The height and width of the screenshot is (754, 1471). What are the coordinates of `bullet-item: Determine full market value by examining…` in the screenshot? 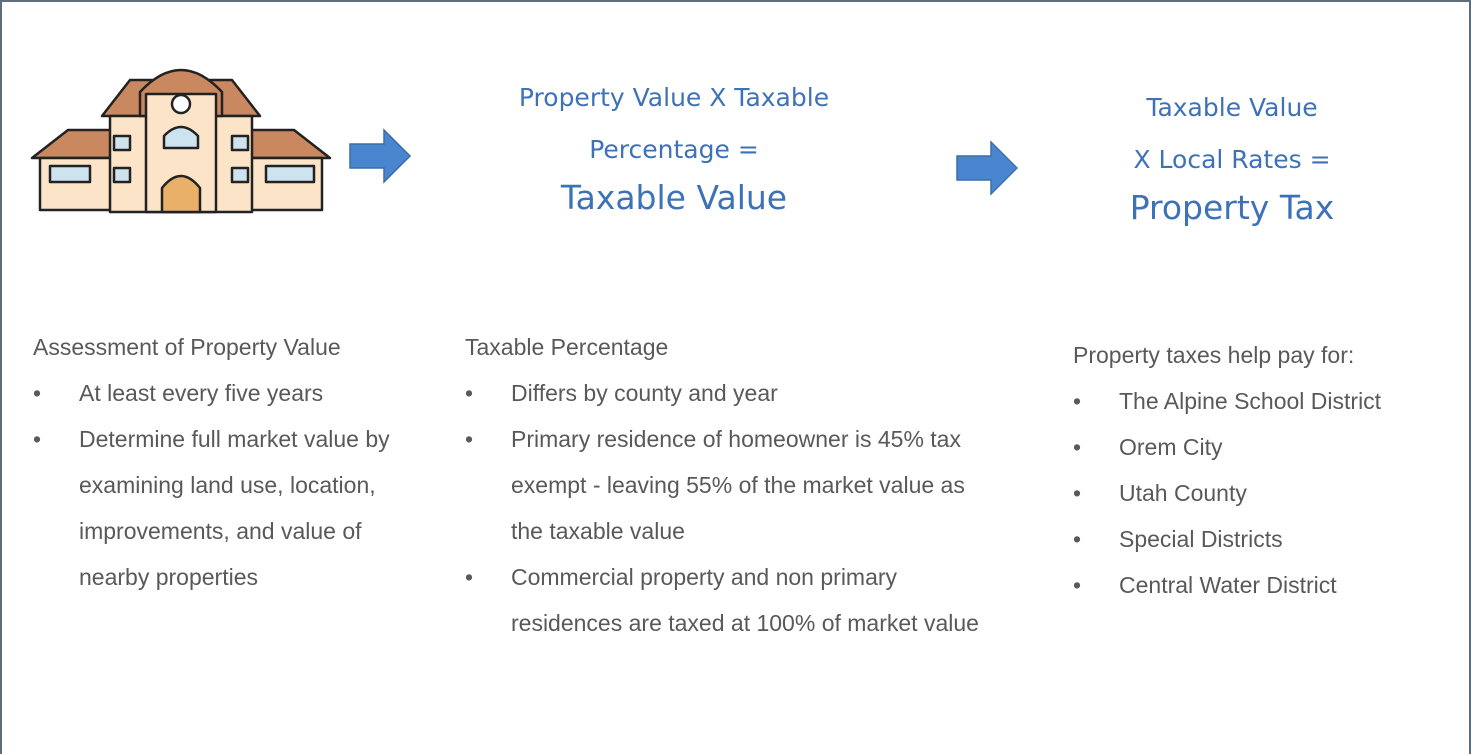 It's located at (228, 508).